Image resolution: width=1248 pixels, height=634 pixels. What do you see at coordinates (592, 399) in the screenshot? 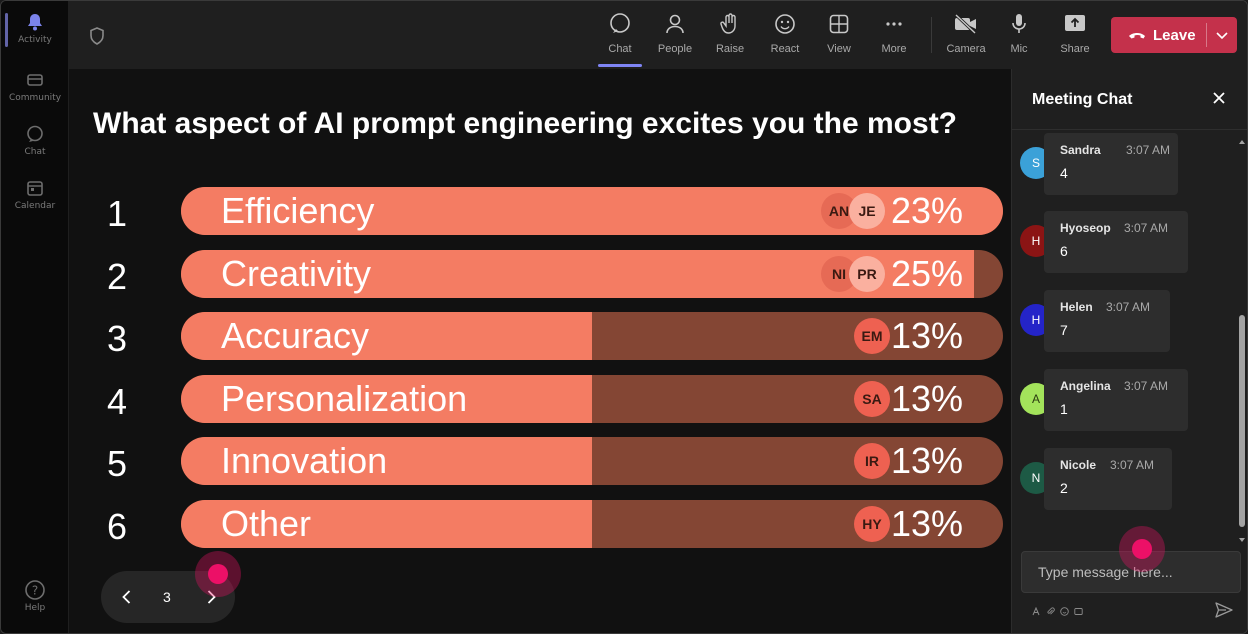
I see `poll-option-bar: Personalization SA 13%` at bounding box center [592, 399].